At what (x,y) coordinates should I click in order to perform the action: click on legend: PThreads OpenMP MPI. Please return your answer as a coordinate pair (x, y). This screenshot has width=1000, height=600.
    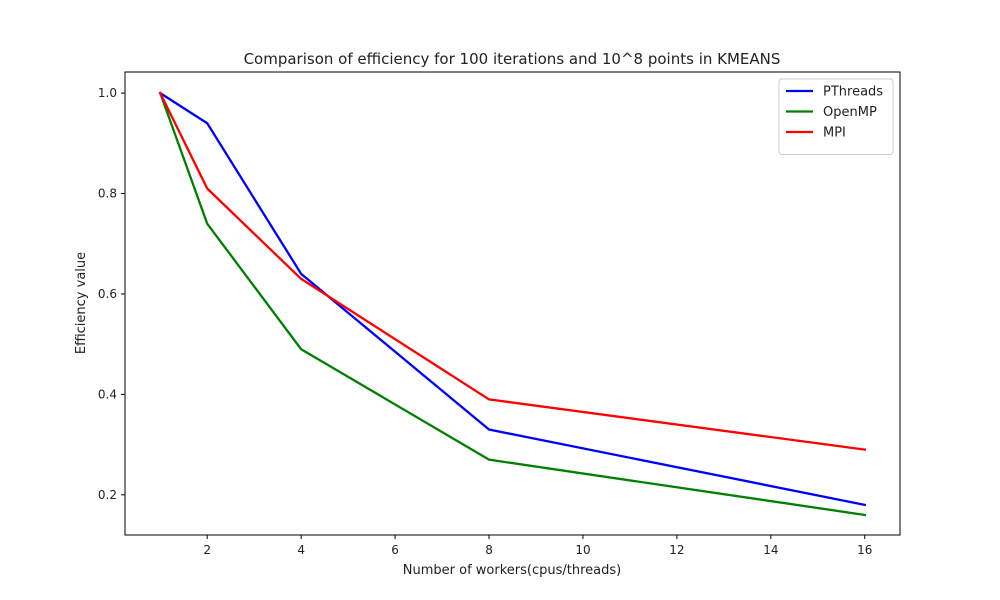
    Looking at the image, I should click on (836, 116).